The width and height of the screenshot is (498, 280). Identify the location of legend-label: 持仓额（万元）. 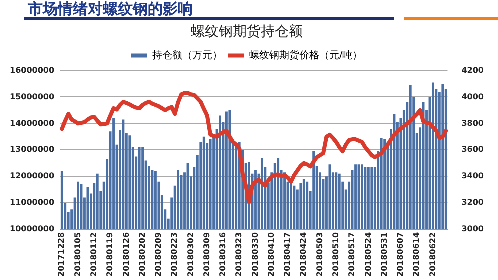
(187, 55).